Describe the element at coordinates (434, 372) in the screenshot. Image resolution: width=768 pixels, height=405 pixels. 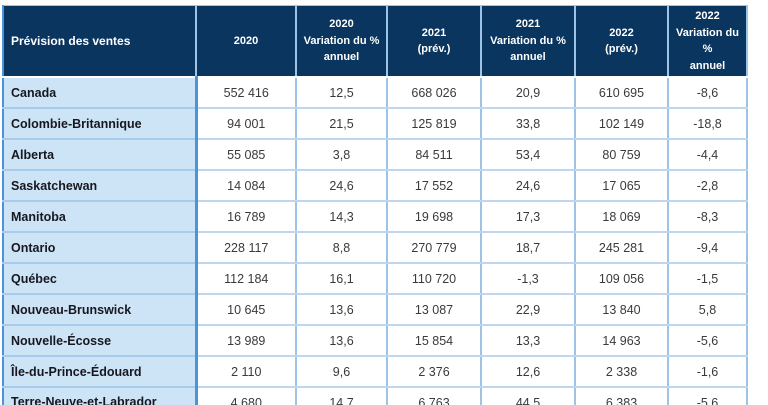
I see `value-cell: 2 376` at that location.